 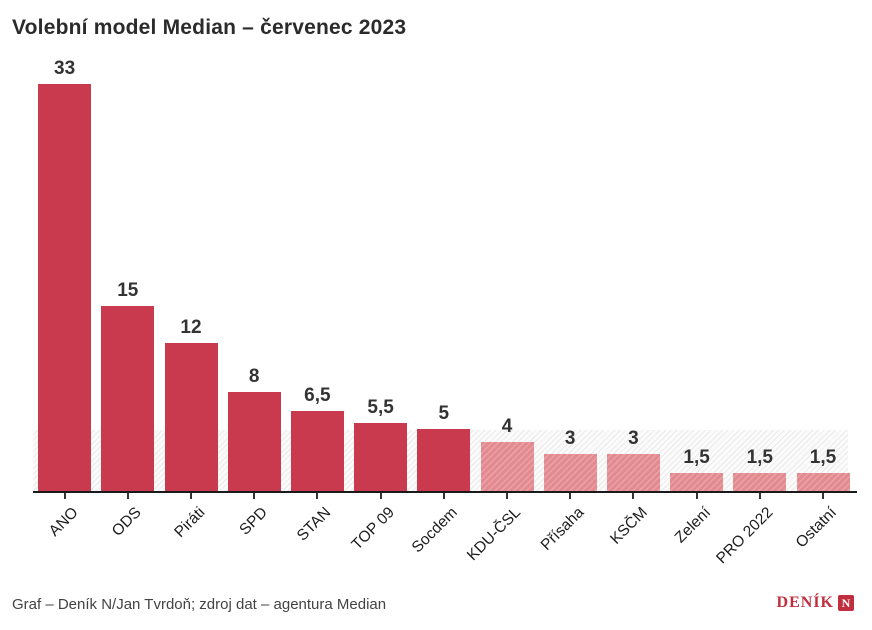 What do you see at coordinates (65, 69) in the screenshot?
I see `value-label: 33` at bounding box center [65, 69].